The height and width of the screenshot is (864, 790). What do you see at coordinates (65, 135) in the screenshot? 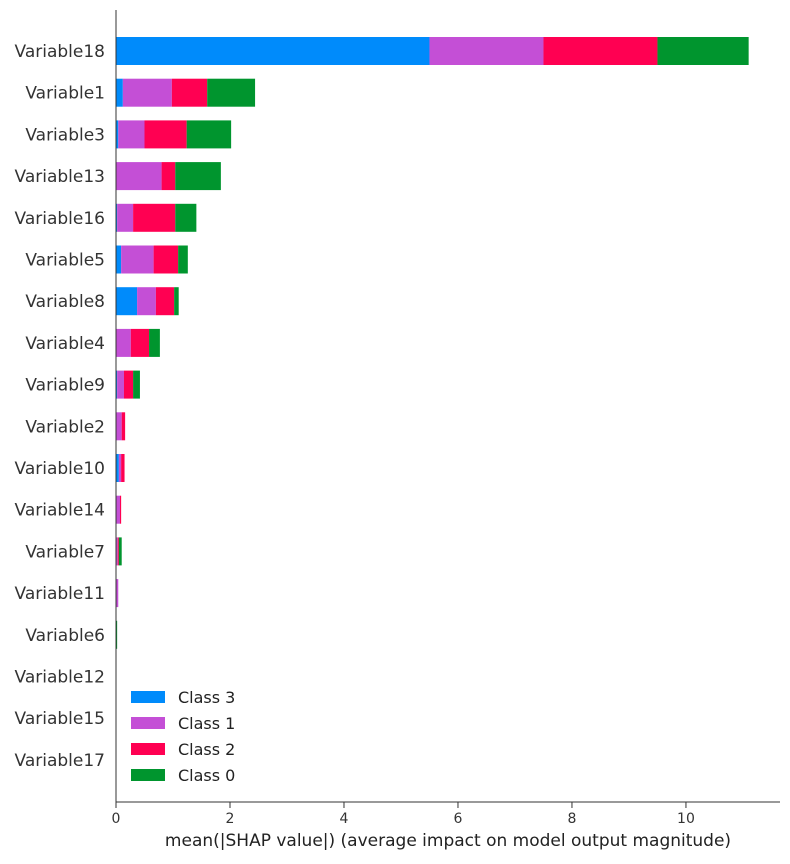
I see `y-tick-label-variable3: Variable3` at bounding box center [65, 135].